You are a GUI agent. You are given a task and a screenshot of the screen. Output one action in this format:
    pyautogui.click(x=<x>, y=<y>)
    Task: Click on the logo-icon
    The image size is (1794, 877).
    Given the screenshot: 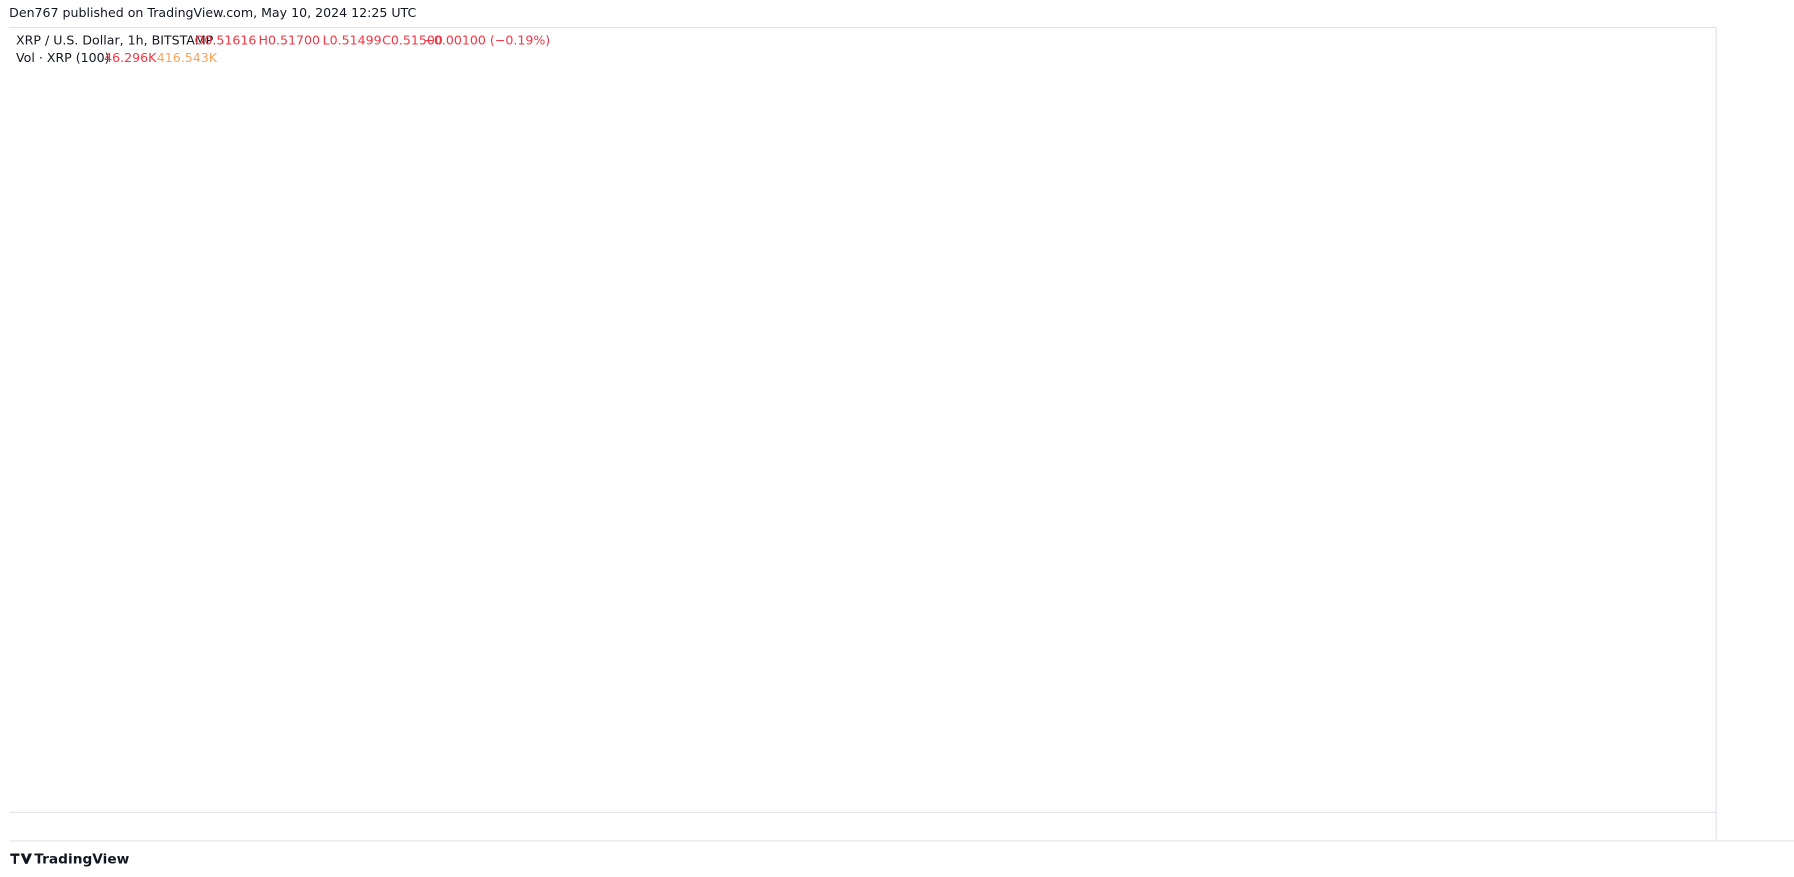 What is the action you would take?
    pyautogui.click(x=21, y=858)
    